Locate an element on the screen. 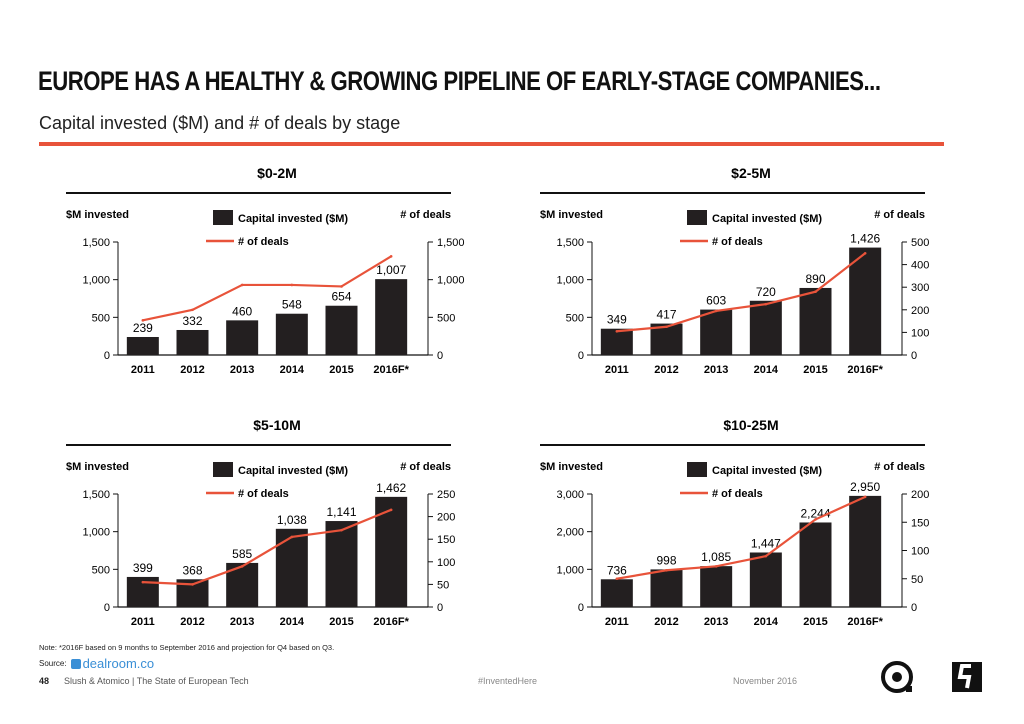  accent-rule is located at coordinates (491, 144).